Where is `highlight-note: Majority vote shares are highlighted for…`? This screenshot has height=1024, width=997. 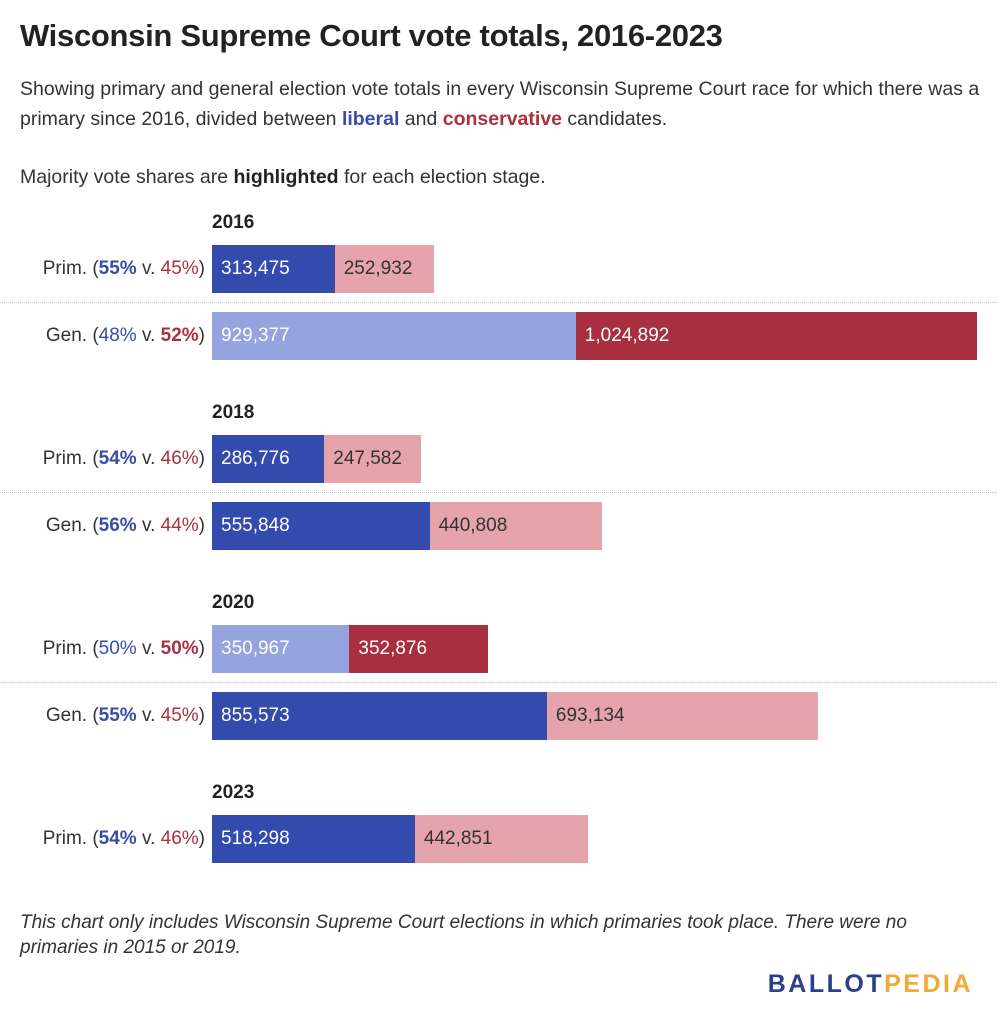 highlight-note: Majority vote shares are highlighted for… is located at coordinates (283, 177).